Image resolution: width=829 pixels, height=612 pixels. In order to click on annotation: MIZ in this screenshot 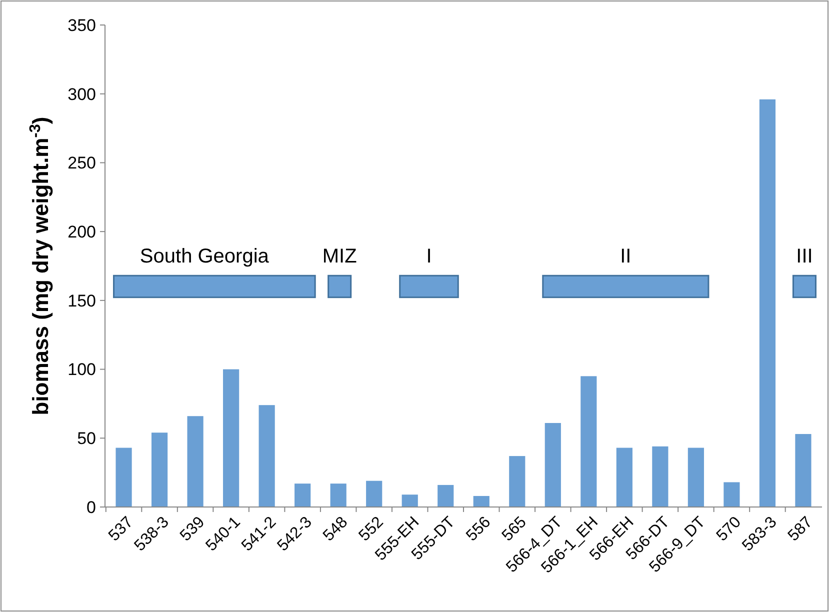, I will do `click(339, 257)`.